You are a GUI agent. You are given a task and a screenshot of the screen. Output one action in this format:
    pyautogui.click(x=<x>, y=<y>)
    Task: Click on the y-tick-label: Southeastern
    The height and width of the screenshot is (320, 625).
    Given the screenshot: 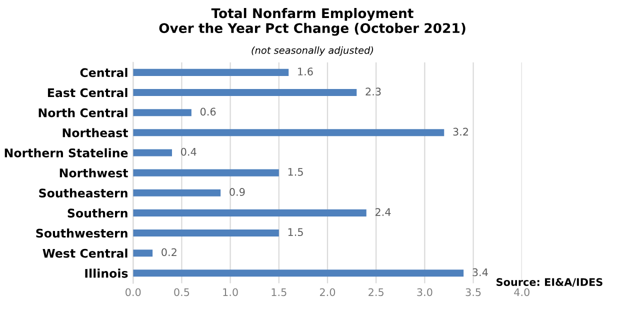 What is the action you would take?
    pyautogui.click(x=83, y=193)
    